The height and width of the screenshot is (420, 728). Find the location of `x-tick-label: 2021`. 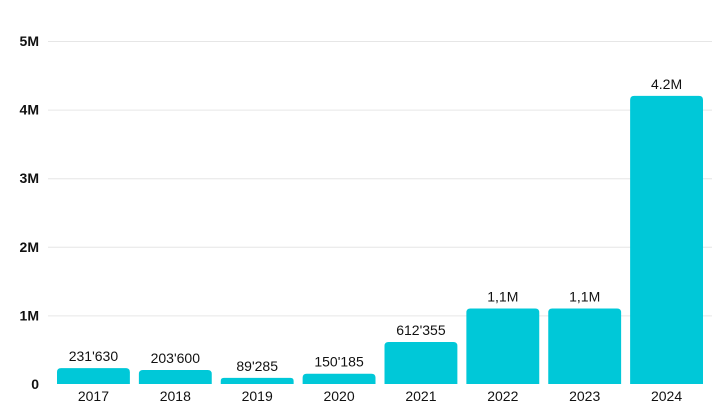

x-tick-label: 2021 is located at coordinates (420, 396).